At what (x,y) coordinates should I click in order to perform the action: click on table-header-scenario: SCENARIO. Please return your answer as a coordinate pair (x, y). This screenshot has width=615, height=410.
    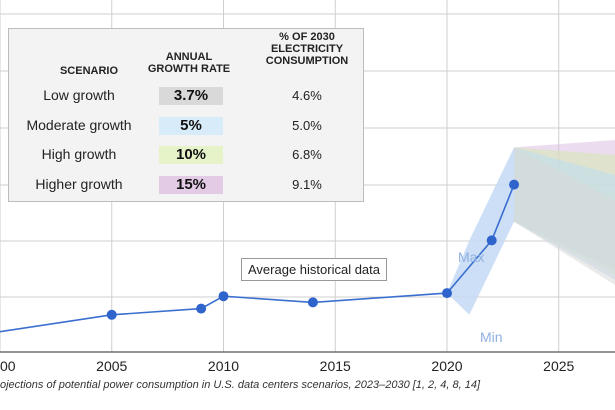
    Looking at the image, I should click on (89, 71).